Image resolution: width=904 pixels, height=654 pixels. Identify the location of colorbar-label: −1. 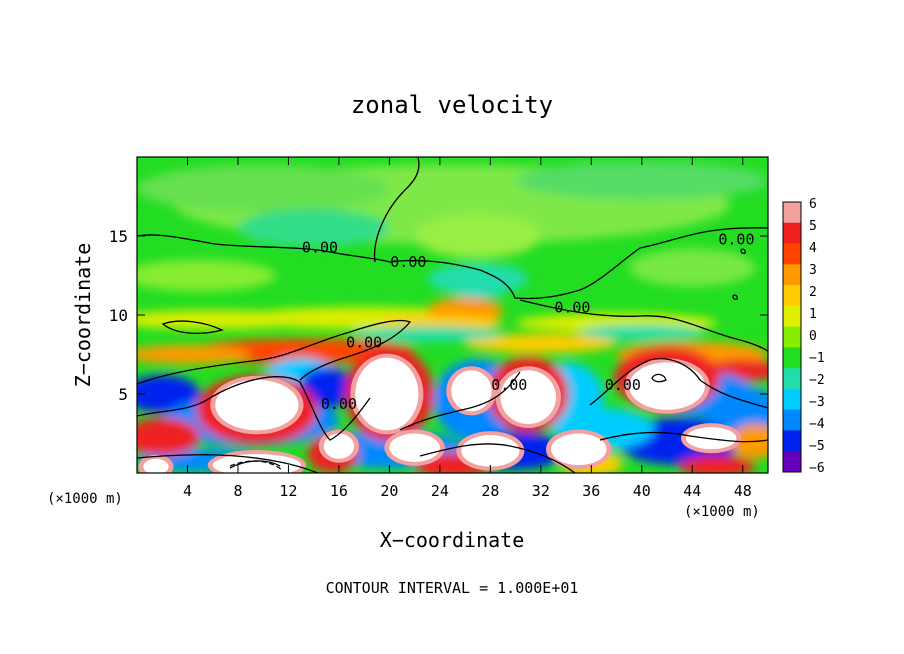
(817, 358).